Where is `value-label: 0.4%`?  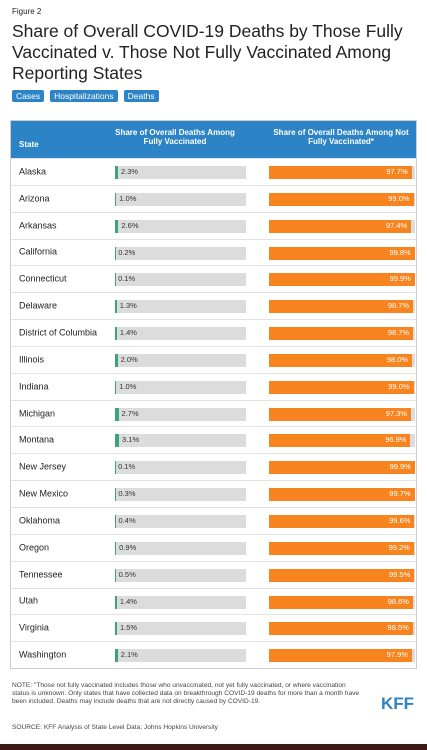 value-label: 0.4% is located at coordinates (127, 520).